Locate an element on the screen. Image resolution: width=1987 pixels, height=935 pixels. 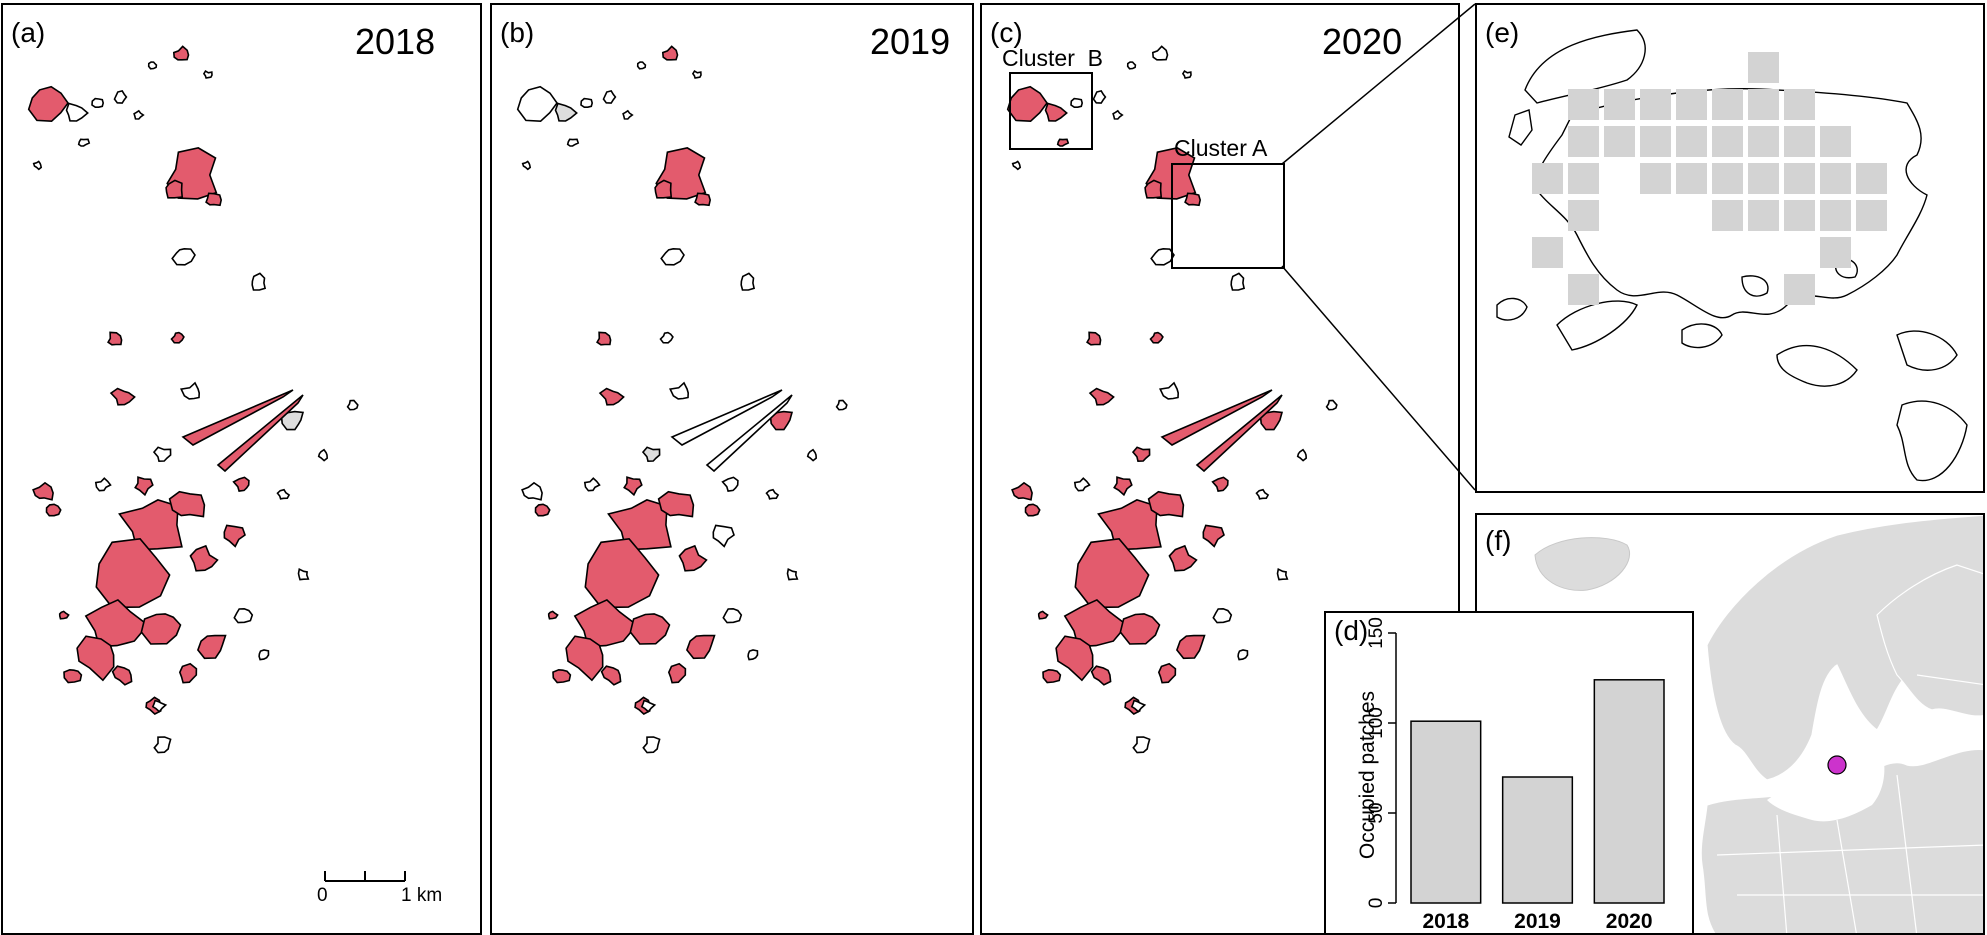
cluster-a-label: Cluster A is located at coordinates (1221, 148).